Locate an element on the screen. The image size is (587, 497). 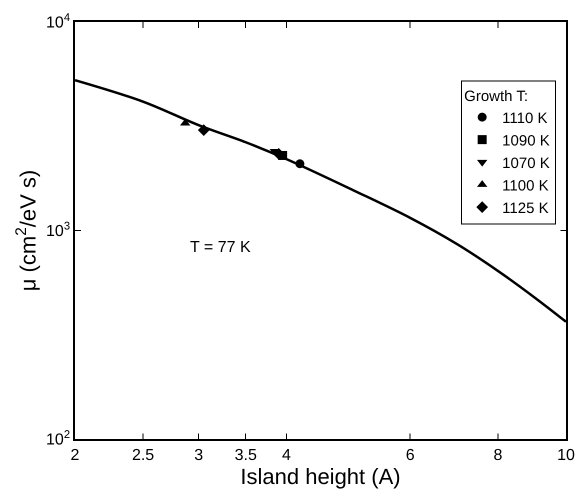
y-tick-label: 10$^{3}$ is located at coordinates (58, 230).